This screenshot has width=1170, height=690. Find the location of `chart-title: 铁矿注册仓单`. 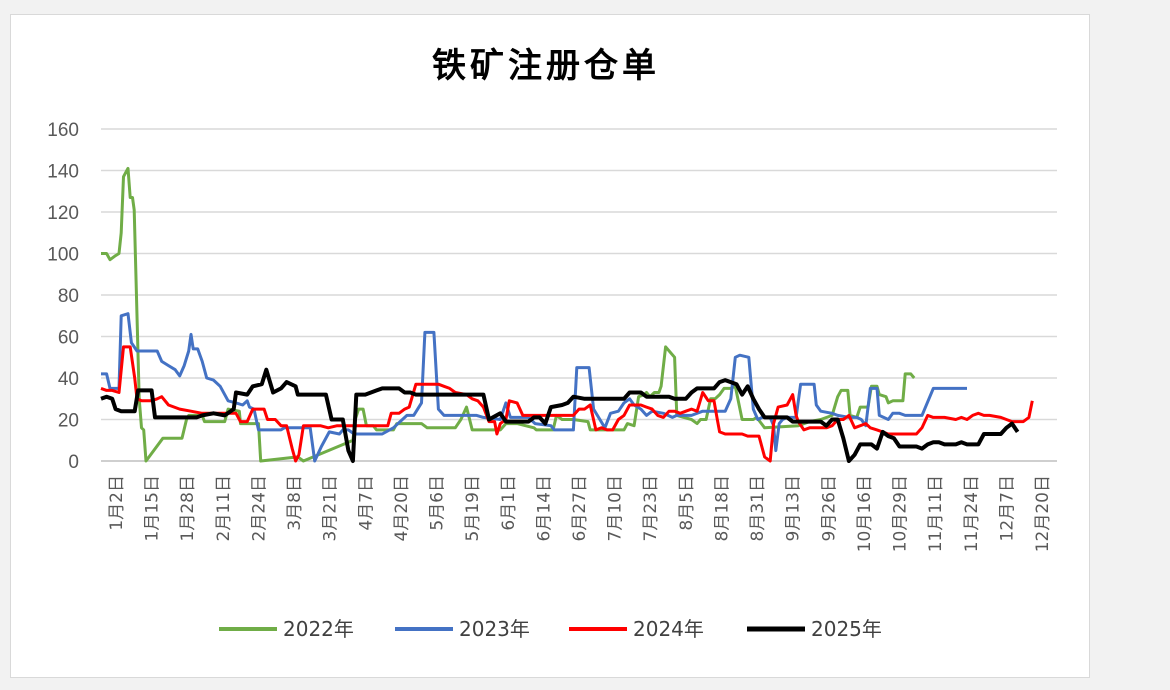

chart-title: 铁矿注册仓单 is located at coordinates (546, 66).